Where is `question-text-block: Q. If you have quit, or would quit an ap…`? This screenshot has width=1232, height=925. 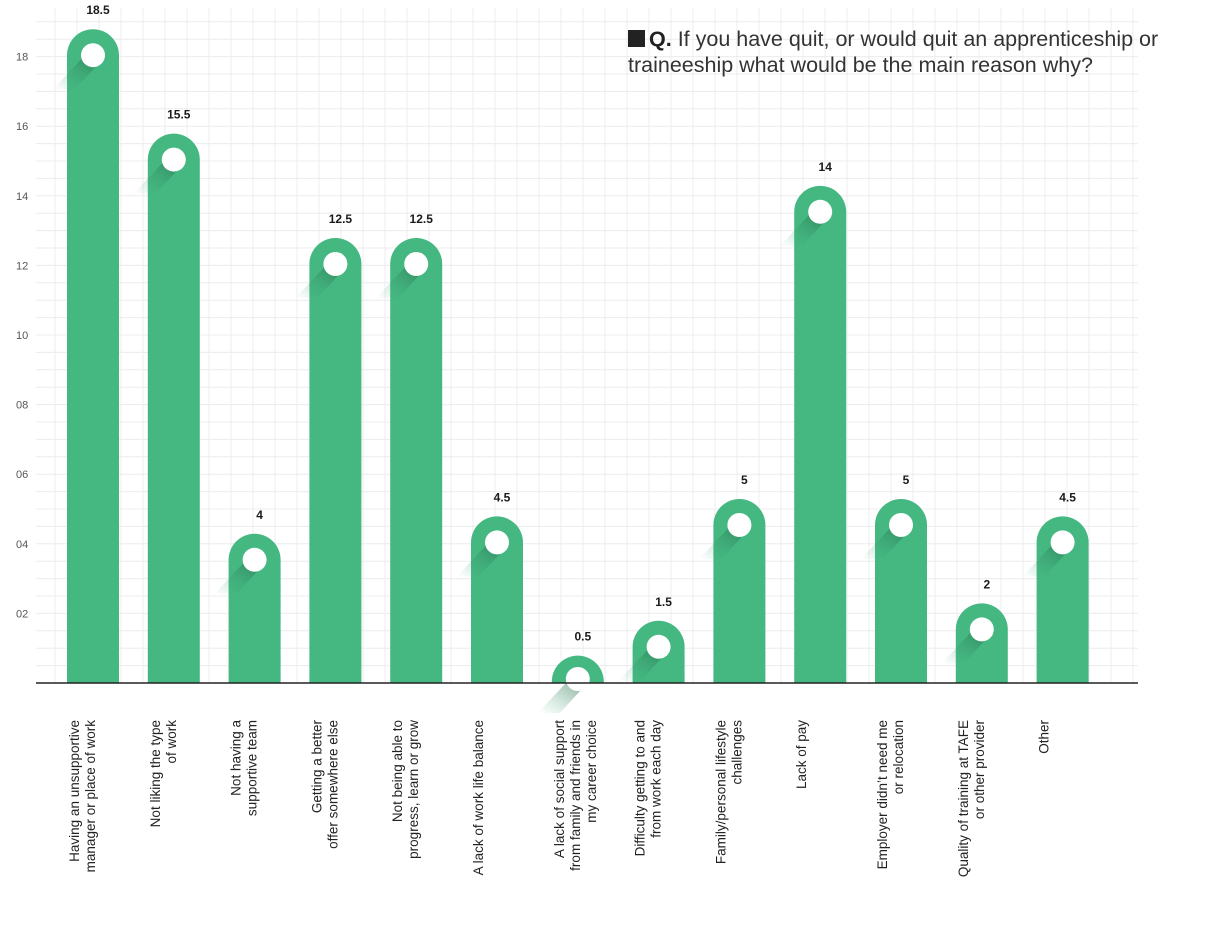
question-text-block: Q. If you have quit, or would quit an ap… is located at coordinates (930, 52).